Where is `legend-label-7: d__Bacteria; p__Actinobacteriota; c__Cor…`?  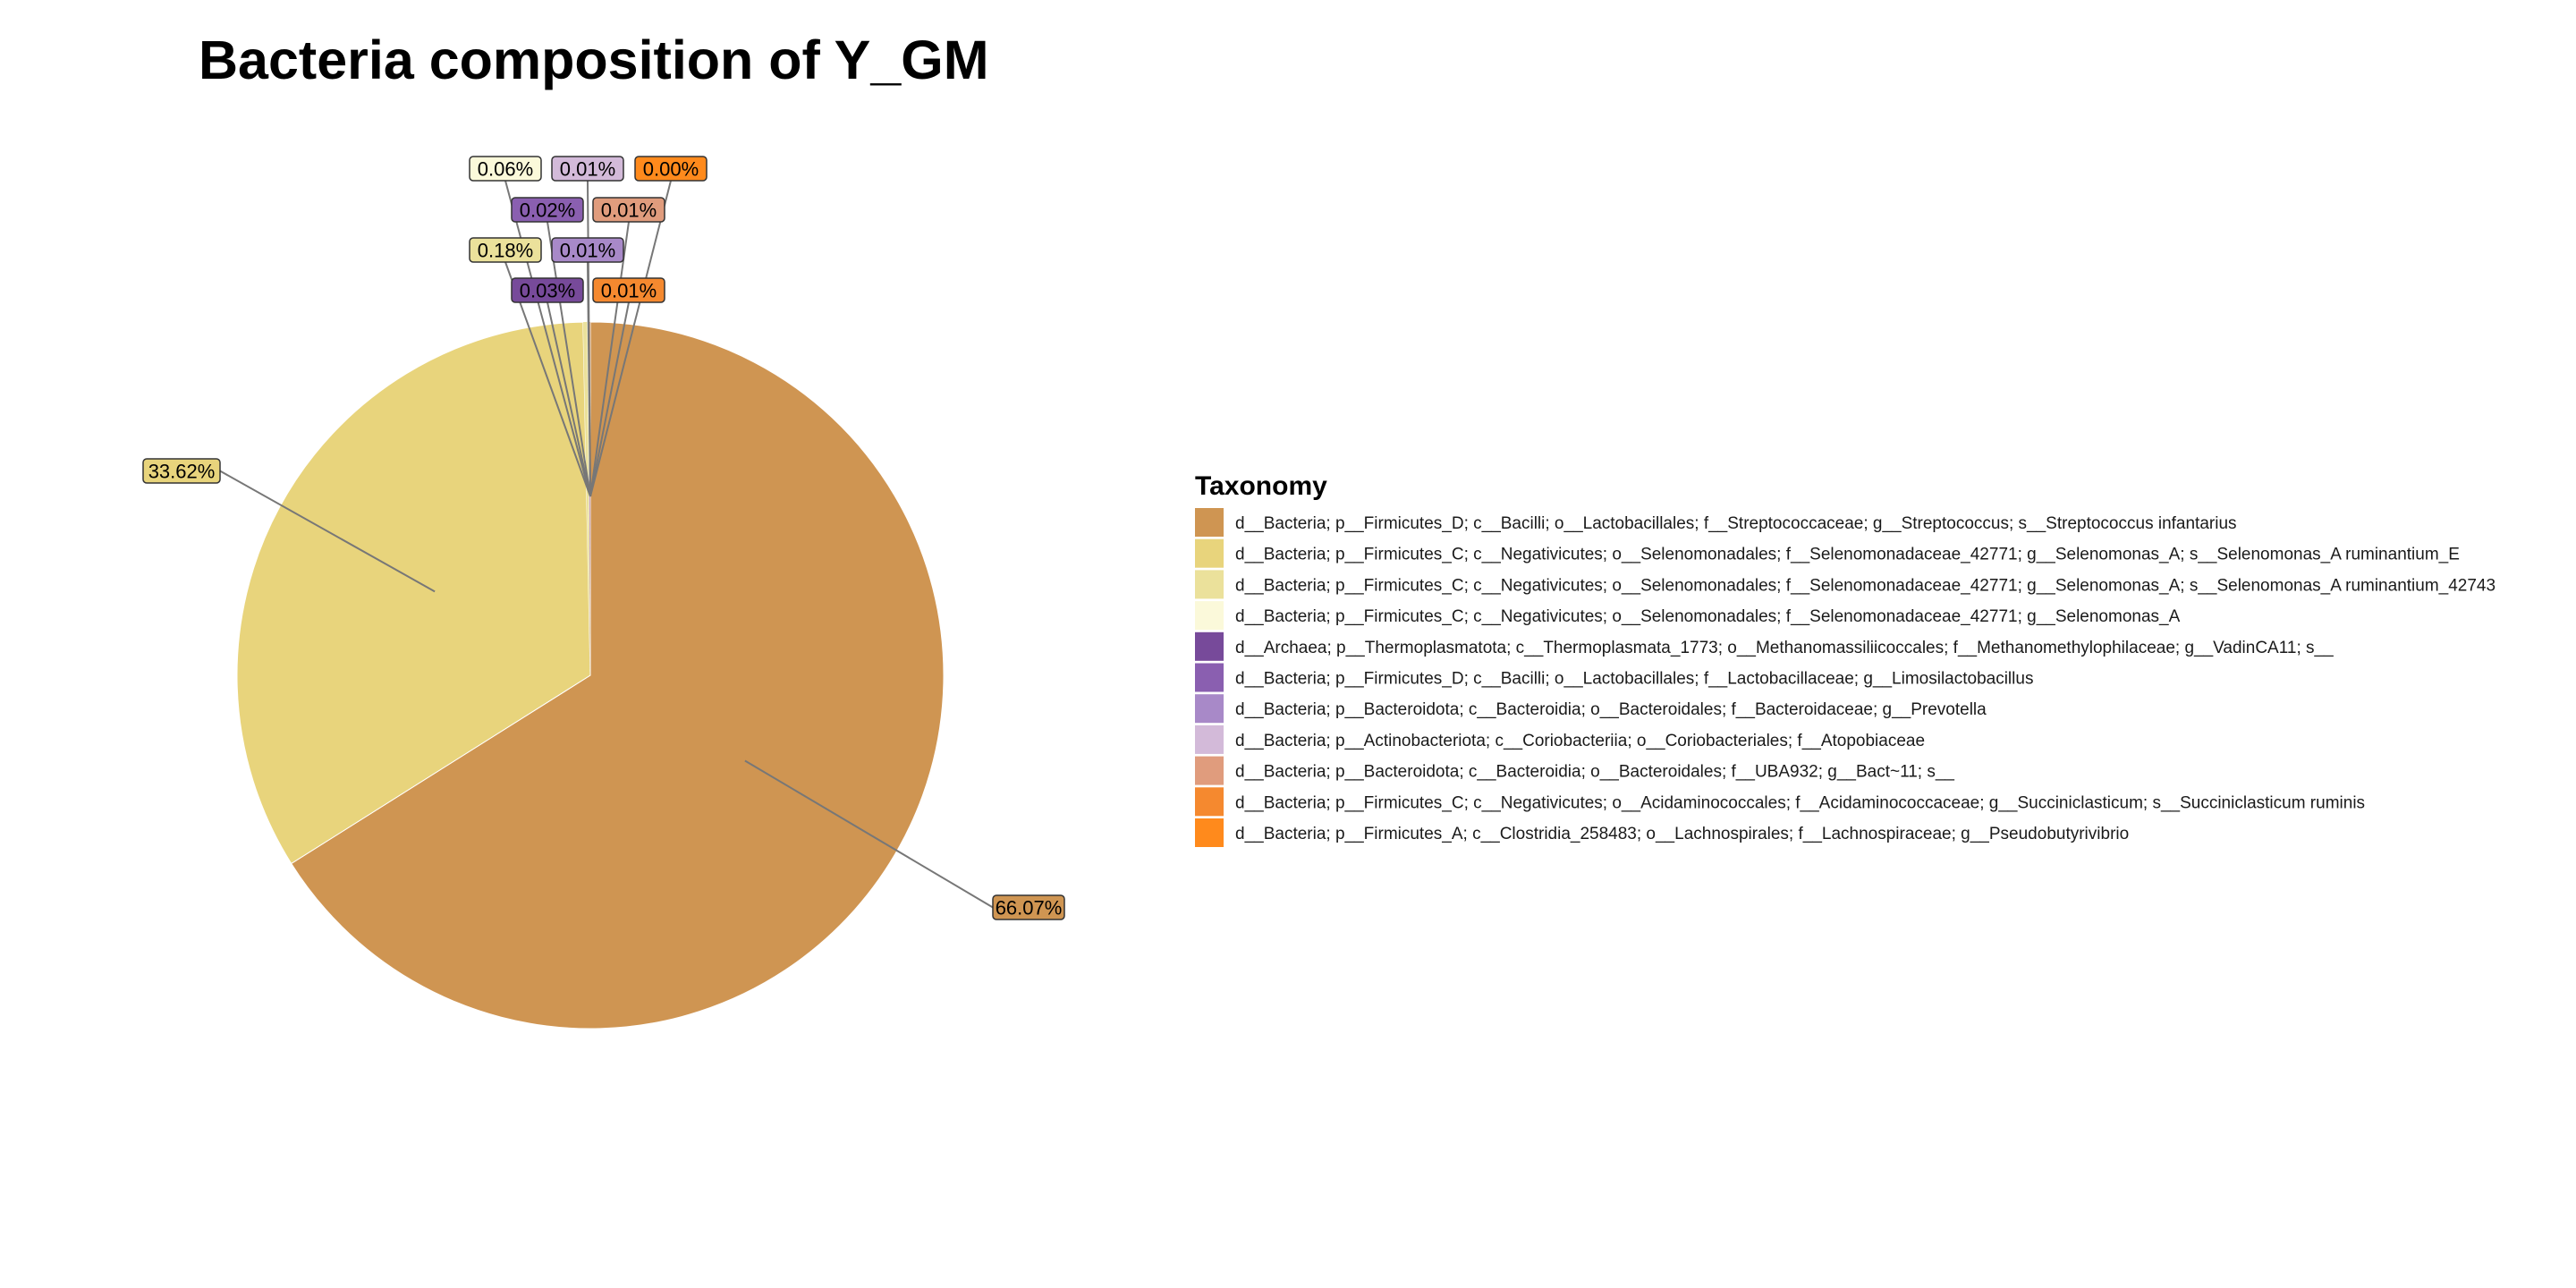 legend-label-7: d__Bacteria; p__Actinobacteriota; c__Cor… is located at coordinates (1580, 741).